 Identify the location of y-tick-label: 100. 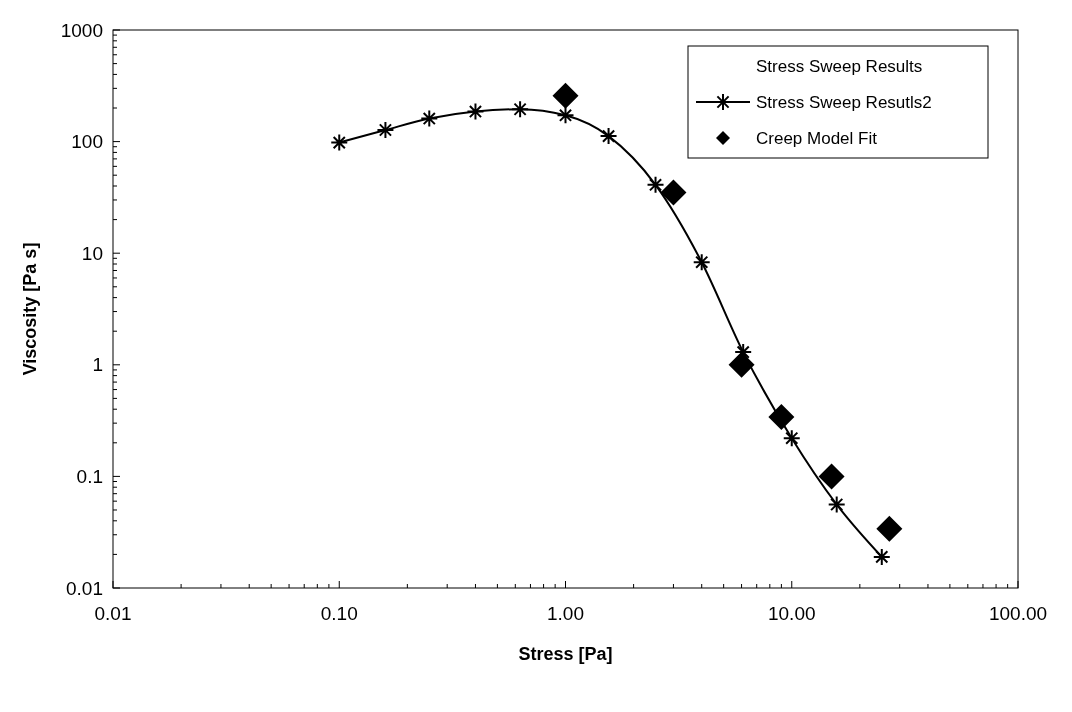
(87, 142).